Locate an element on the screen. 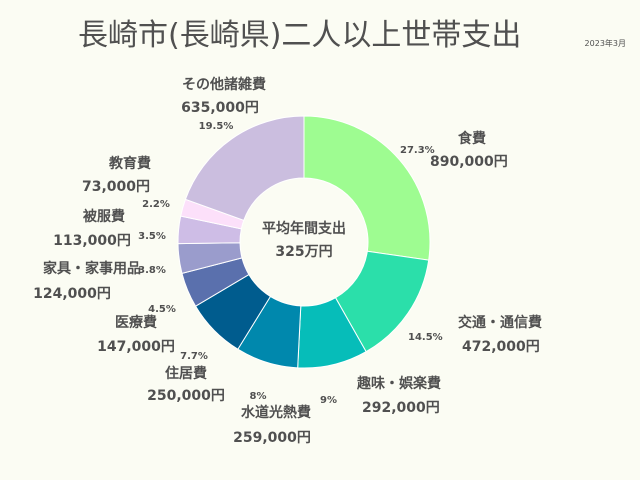 The width and height of the screenshot is (640, 480). slice-name-5: 医療費 is located at coordinates (136, 322).